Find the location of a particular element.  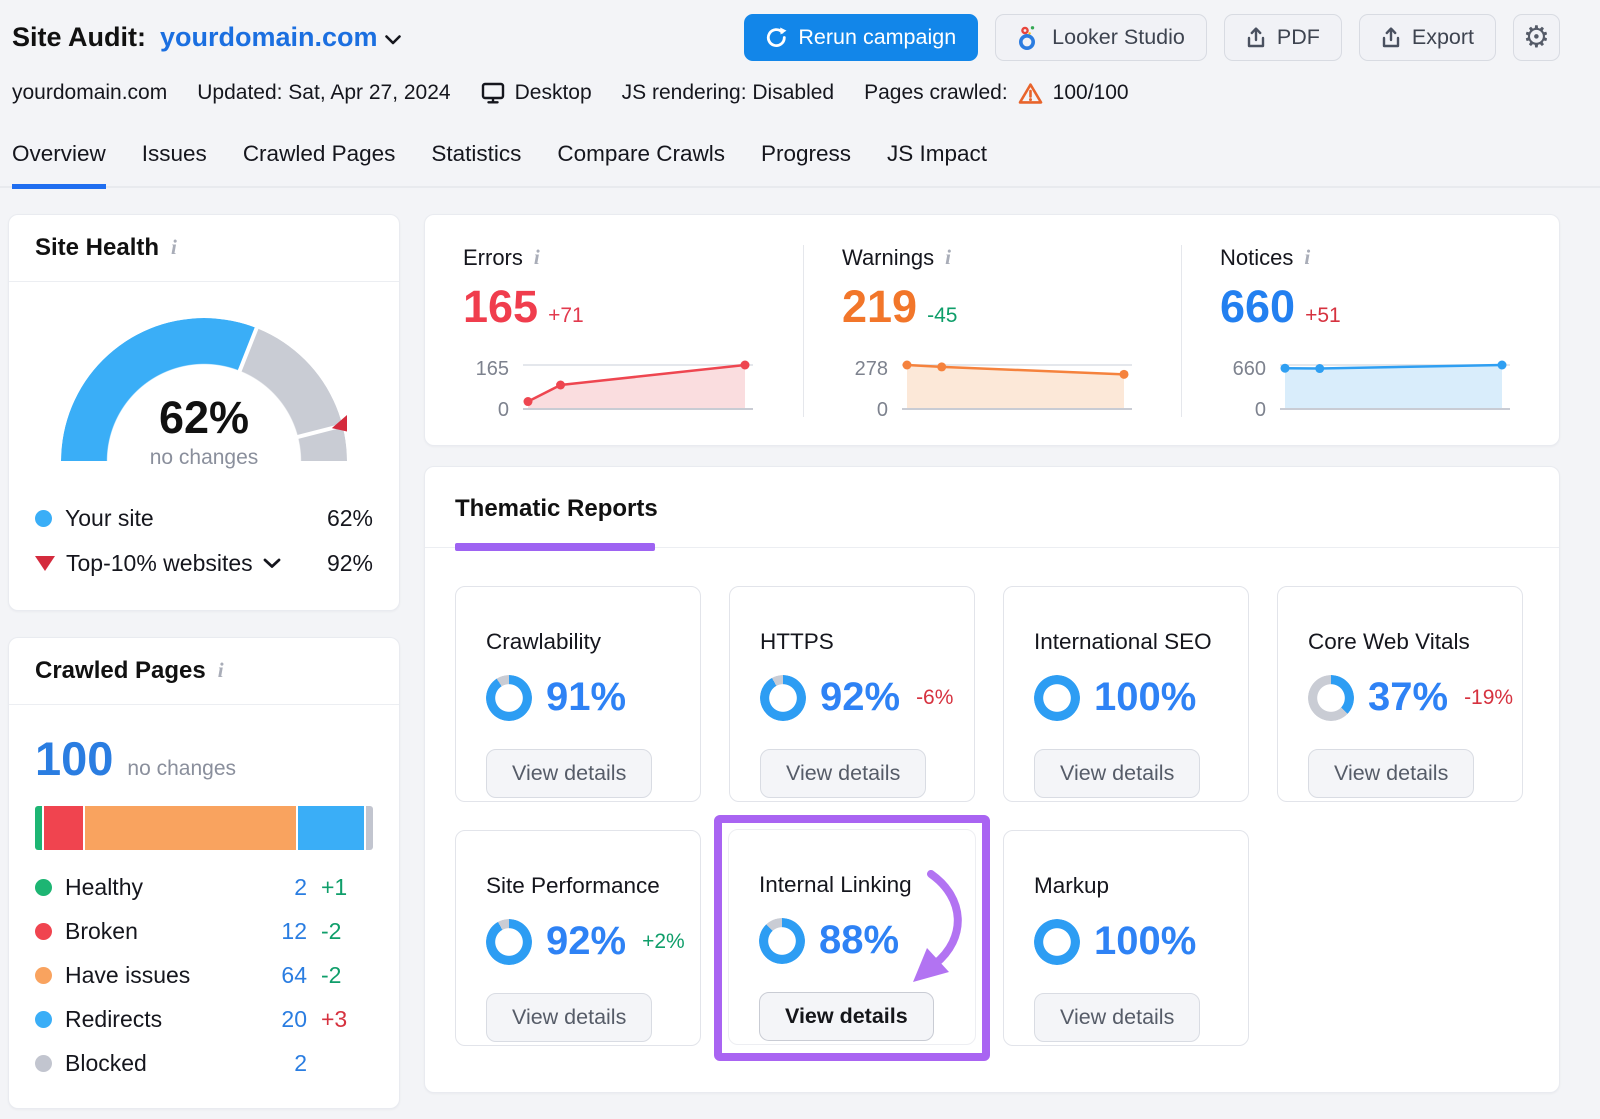

notices-value: 660 is located at coordinates (1258, 306).